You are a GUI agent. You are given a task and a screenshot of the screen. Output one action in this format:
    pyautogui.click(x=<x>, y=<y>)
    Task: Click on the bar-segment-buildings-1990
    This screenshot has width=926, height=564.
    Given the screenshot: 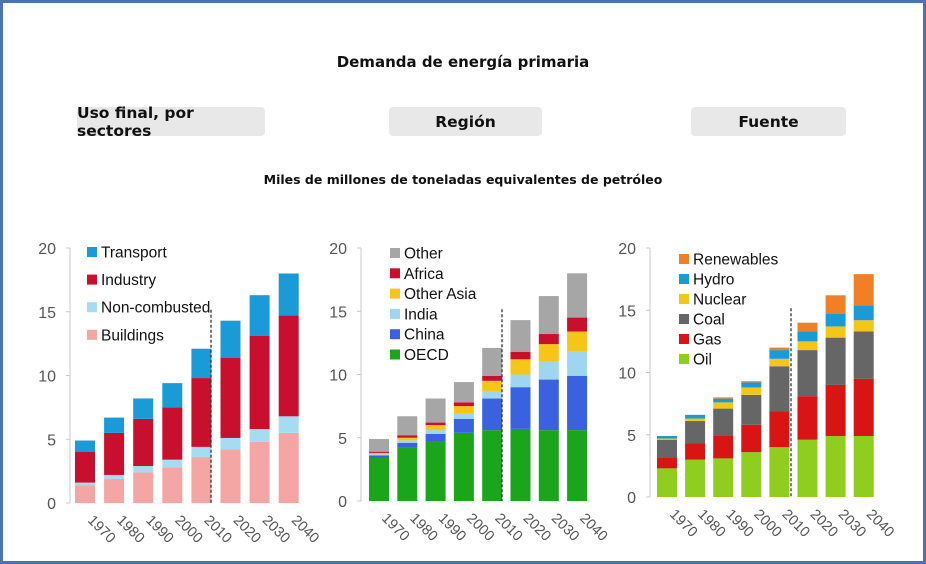 What is the action you would take?
    pyautogui.click(x=143, y=487)
    